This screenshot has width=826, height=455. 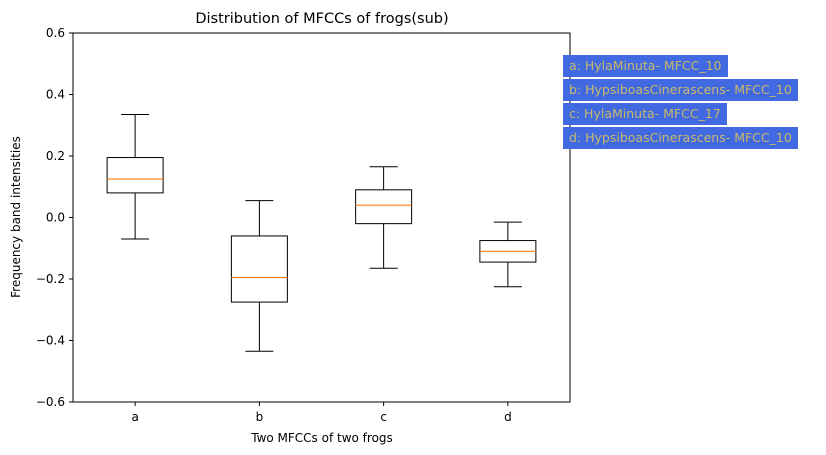 I want to click on x-tick-label: d, so click(x=508, y=417).